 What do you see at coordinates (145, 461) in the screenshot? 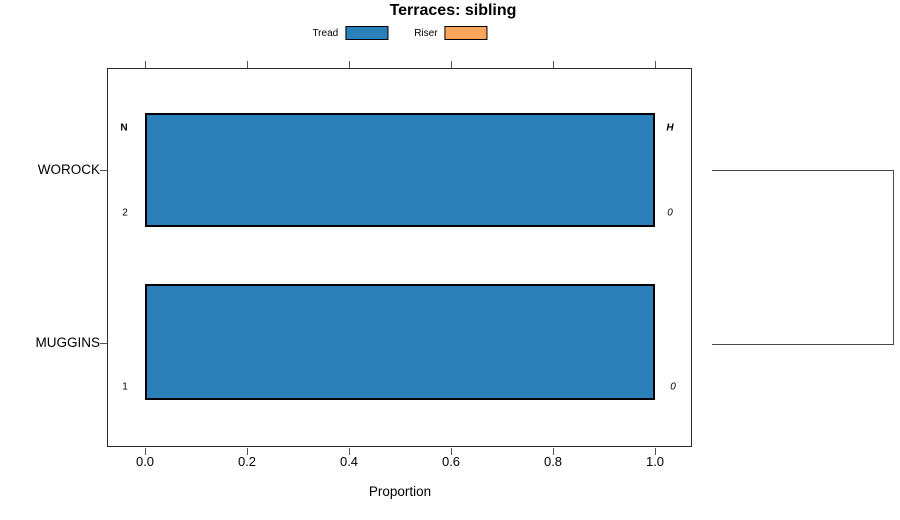
I see `x-tick-label-0.0: 0.0` at bounding box center [145, 461].